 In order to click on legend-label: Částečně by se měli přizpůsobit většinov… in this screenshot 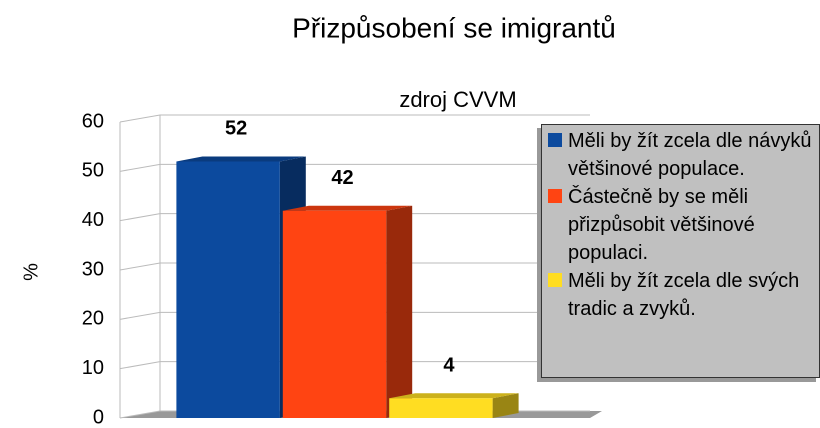, I will do `click(661, 225)`.